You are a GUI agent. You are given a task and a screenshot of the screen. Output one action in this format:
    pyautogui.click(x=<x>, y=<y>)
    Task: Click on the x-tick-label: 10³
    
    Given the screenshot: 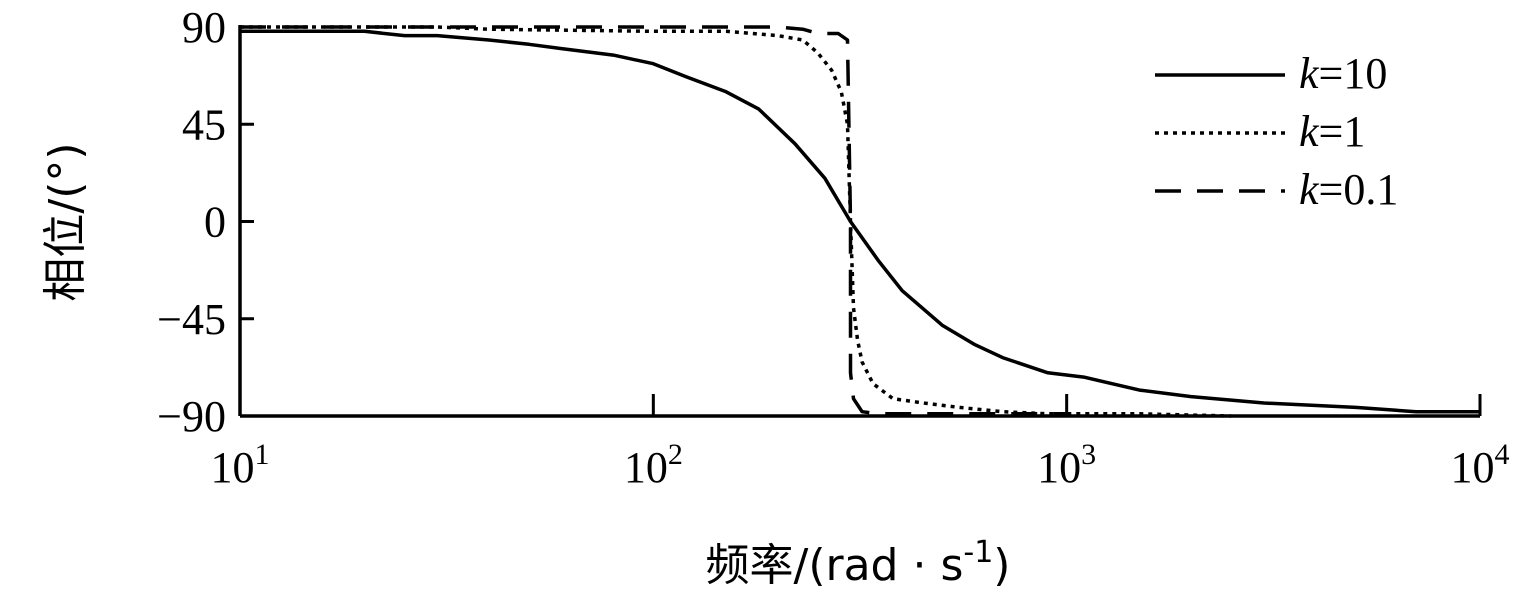 What is the action you would take?
    pyautogui.click(x=1066, y=465)
    